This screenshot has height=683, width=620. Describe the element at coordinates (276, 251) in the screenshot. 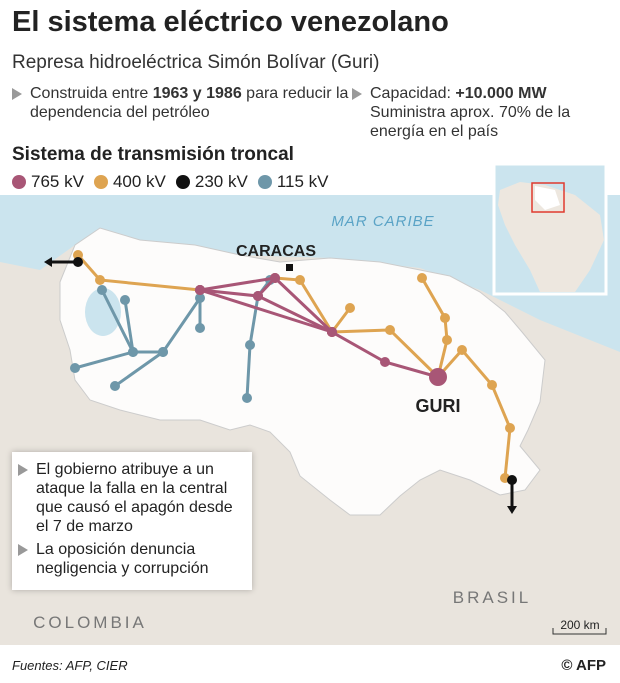

I see `capital-label: CARACAS` at that location.